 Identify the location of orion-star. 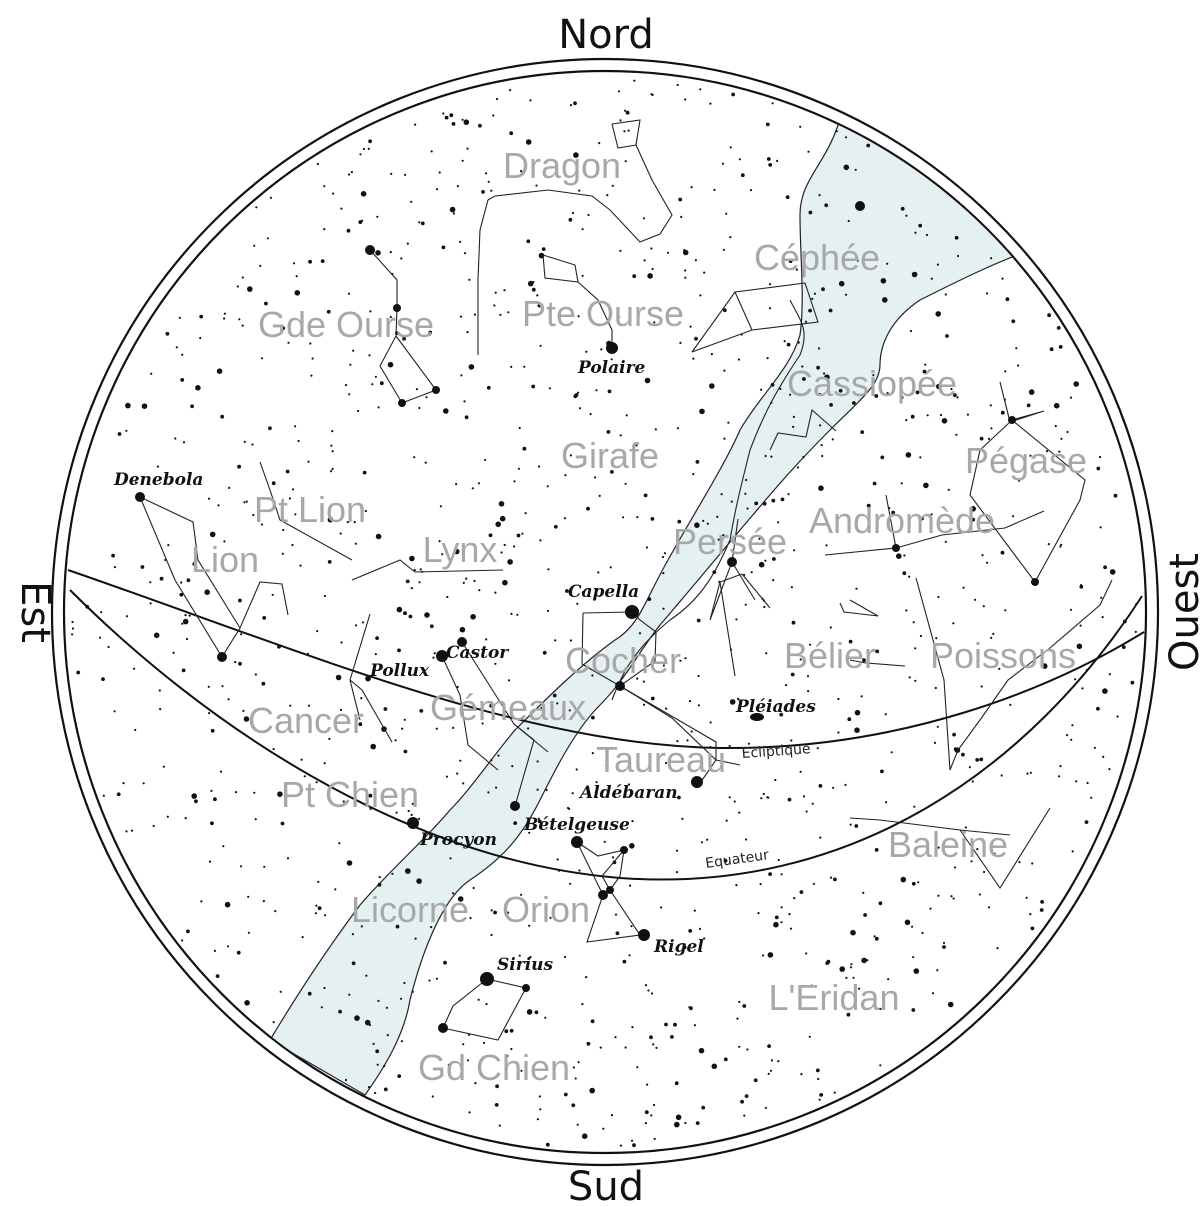
(610, 890).